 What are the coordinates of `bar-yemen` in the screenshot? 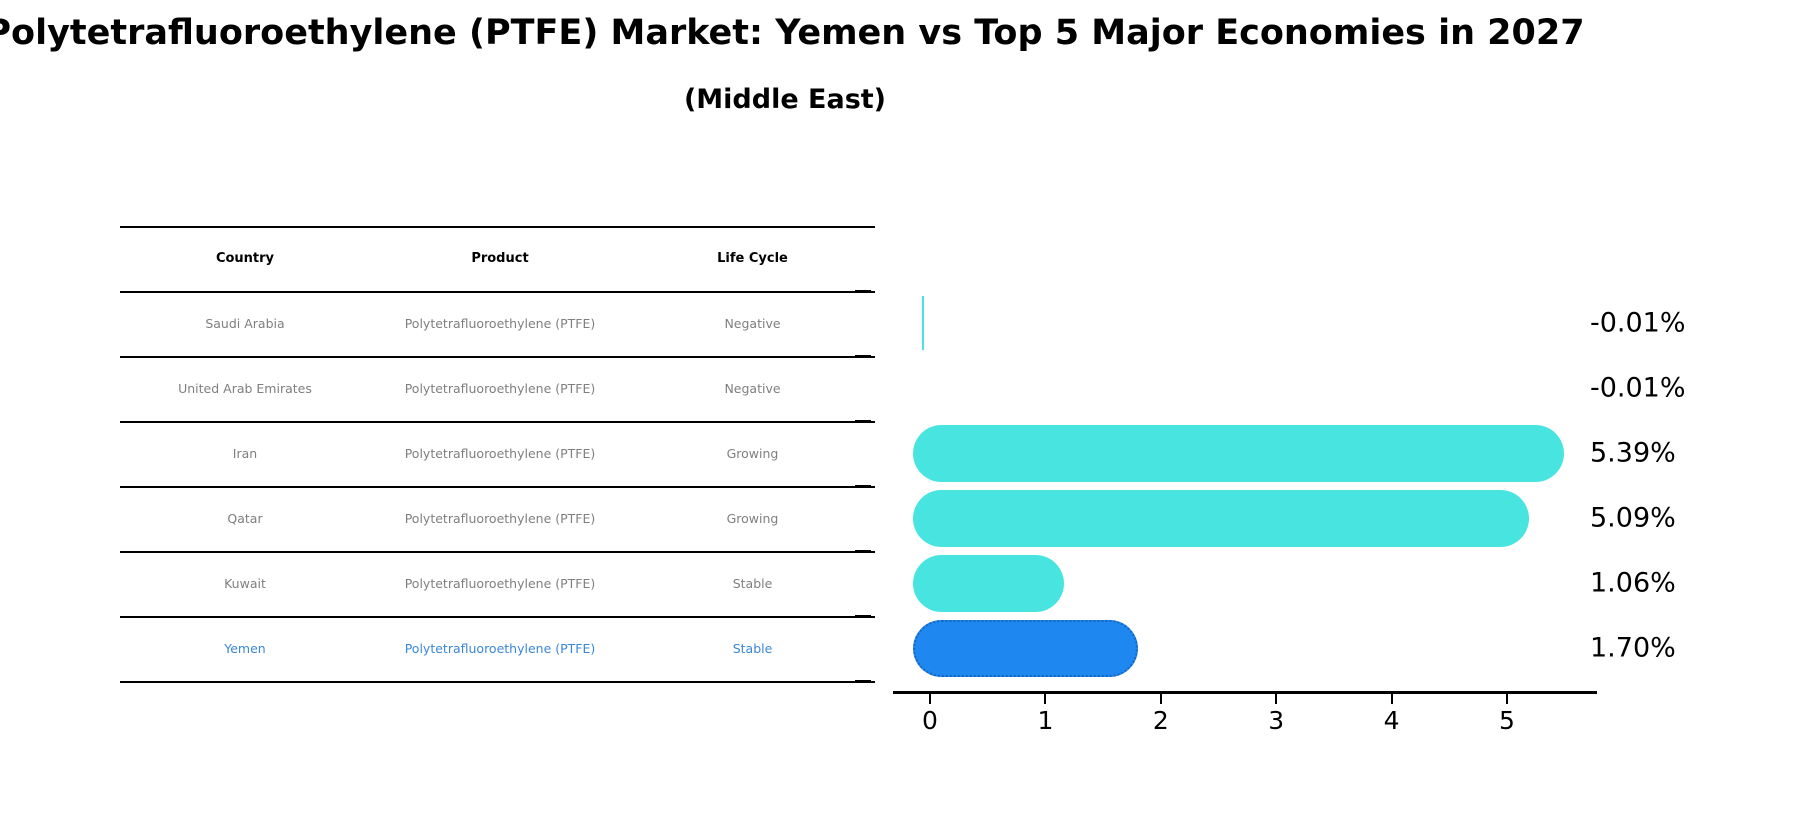 It's located at (1026, 648).